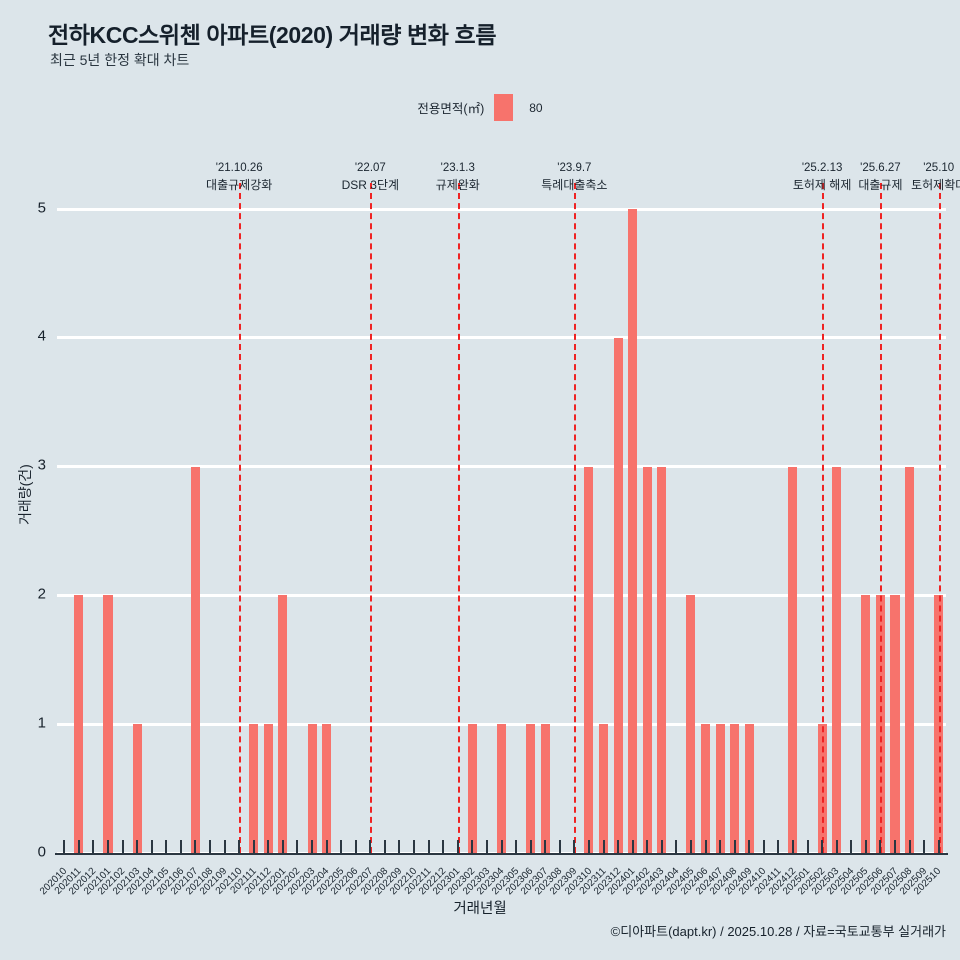  I want to click on event-date: '25.2.13, so click(822, 168).